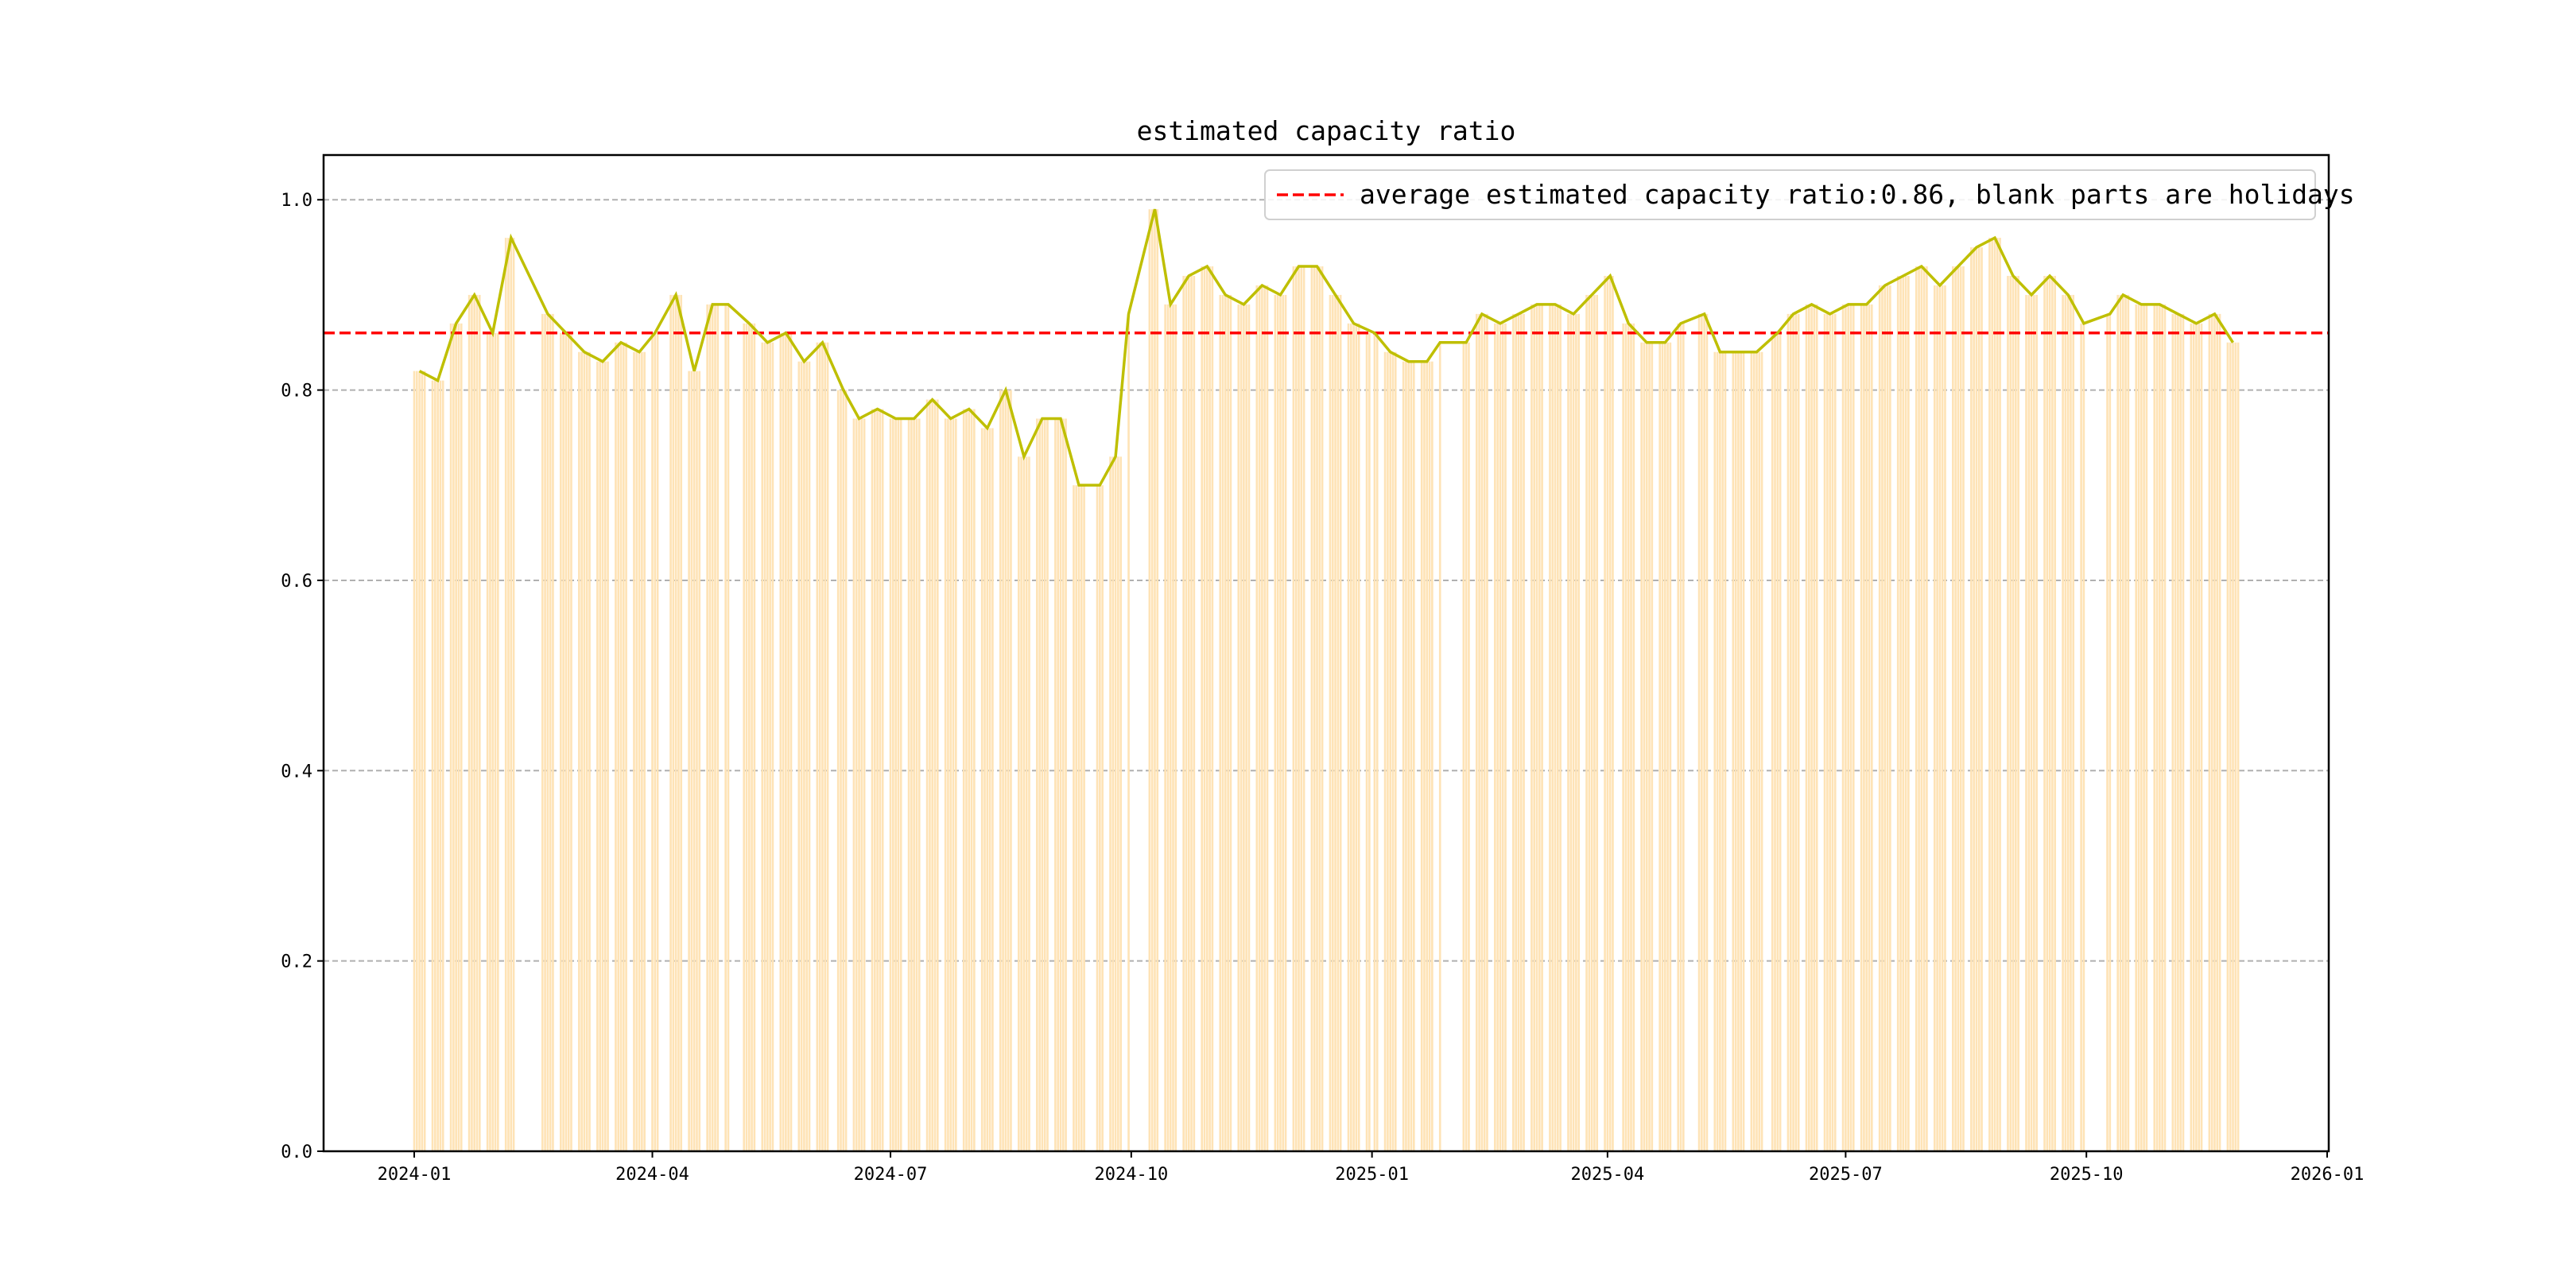  What do you see at coordinates (296, 201) in the screenshot?
I see `y-tick-label: 1.0` at bounding box center [296, 201].